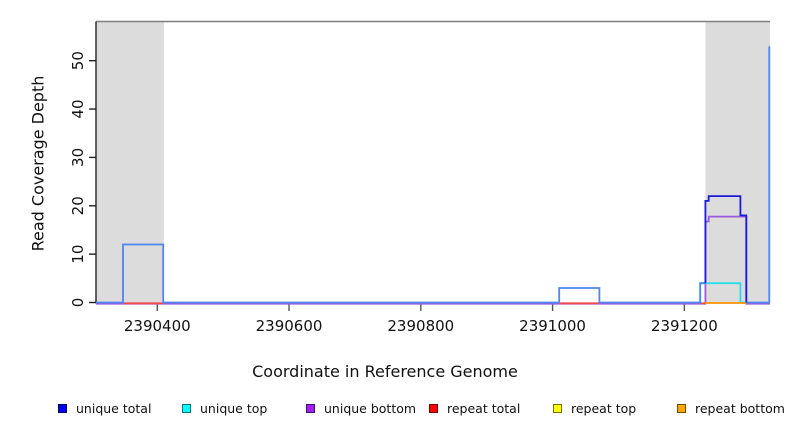  Describe the element at coordinates (420, 326) in the screenshot. I see `x-tick-label: 2390800` at that location.